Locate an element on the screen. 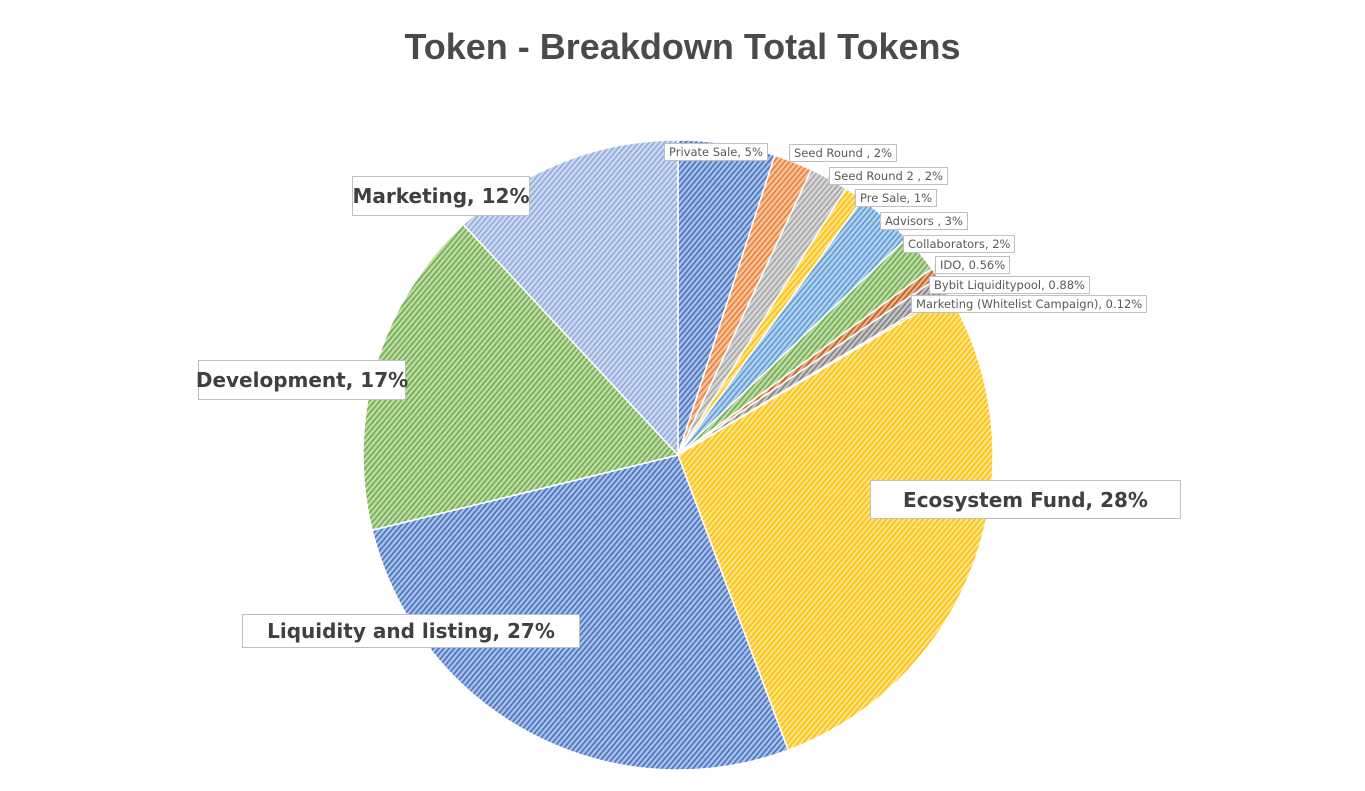 This screenshot has height=791, width=1365. slice-label-advisors: Advisors , 3% is located at coordinates (924, 221).